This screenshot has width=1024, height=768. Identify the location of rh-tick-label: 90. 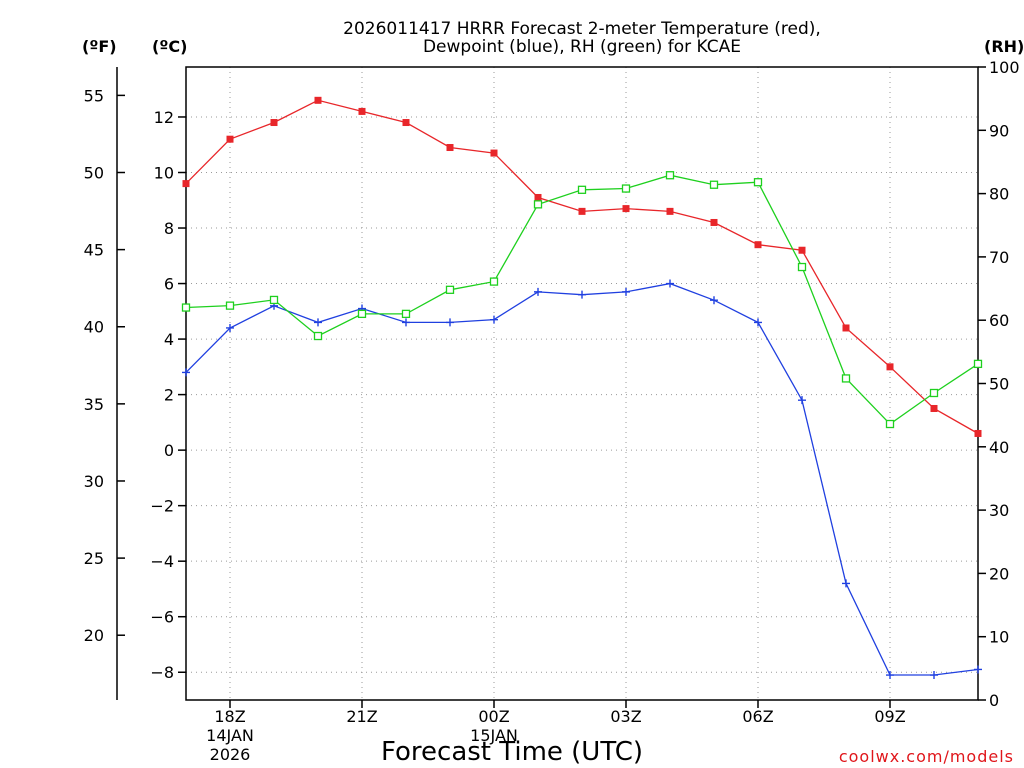
(999, 130).